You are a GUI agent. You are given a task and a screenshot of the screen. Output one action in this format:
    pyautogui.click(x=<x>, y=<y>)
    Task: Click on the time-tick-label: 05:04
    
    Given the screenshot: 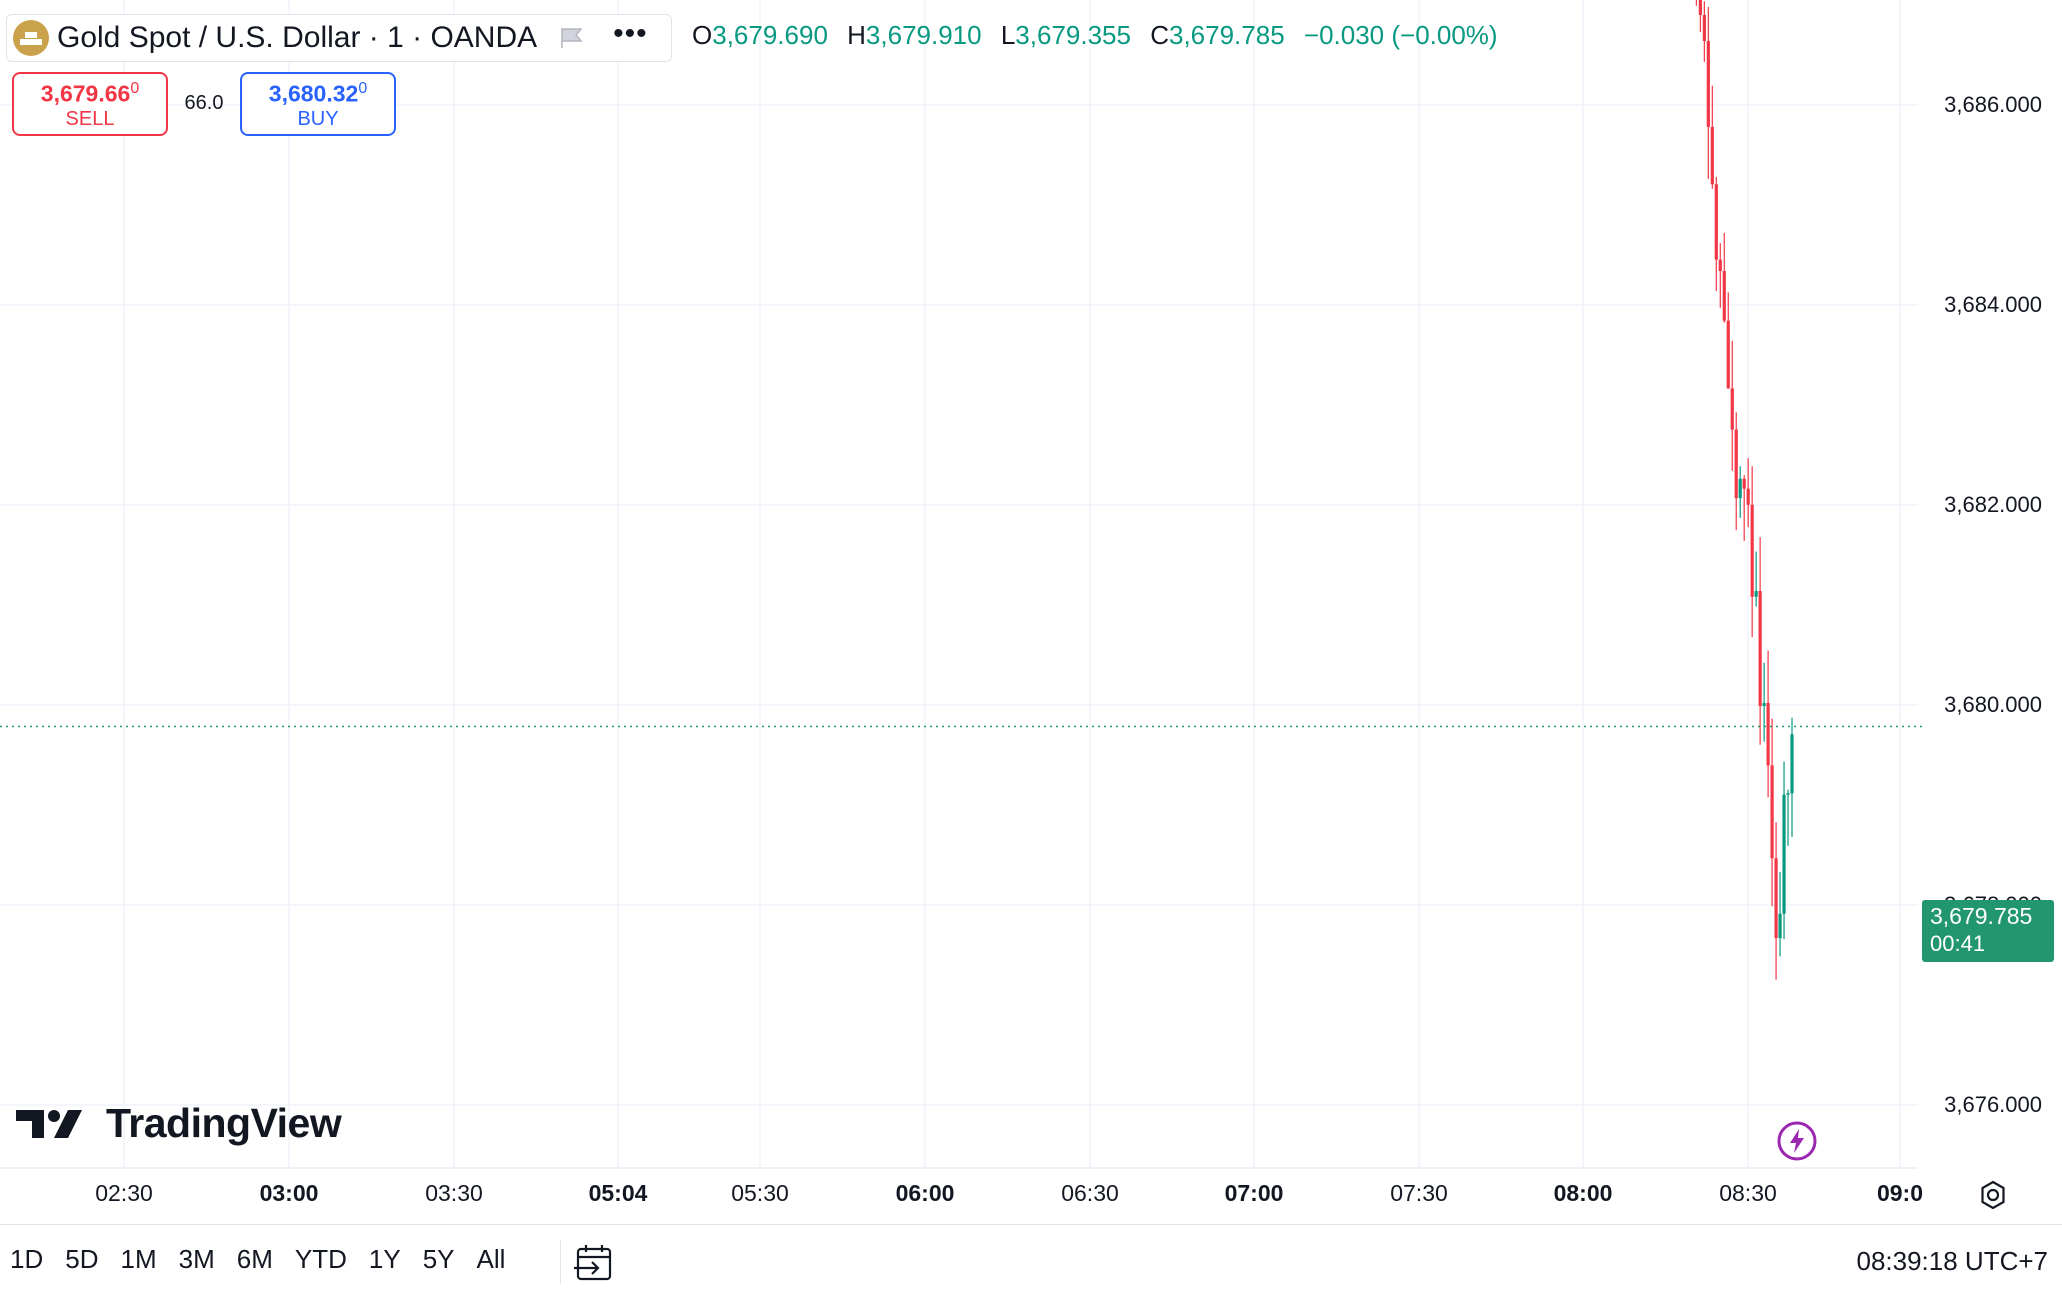 What is the action you would take?
    pyautogui.click(x=618, y=1193)
    